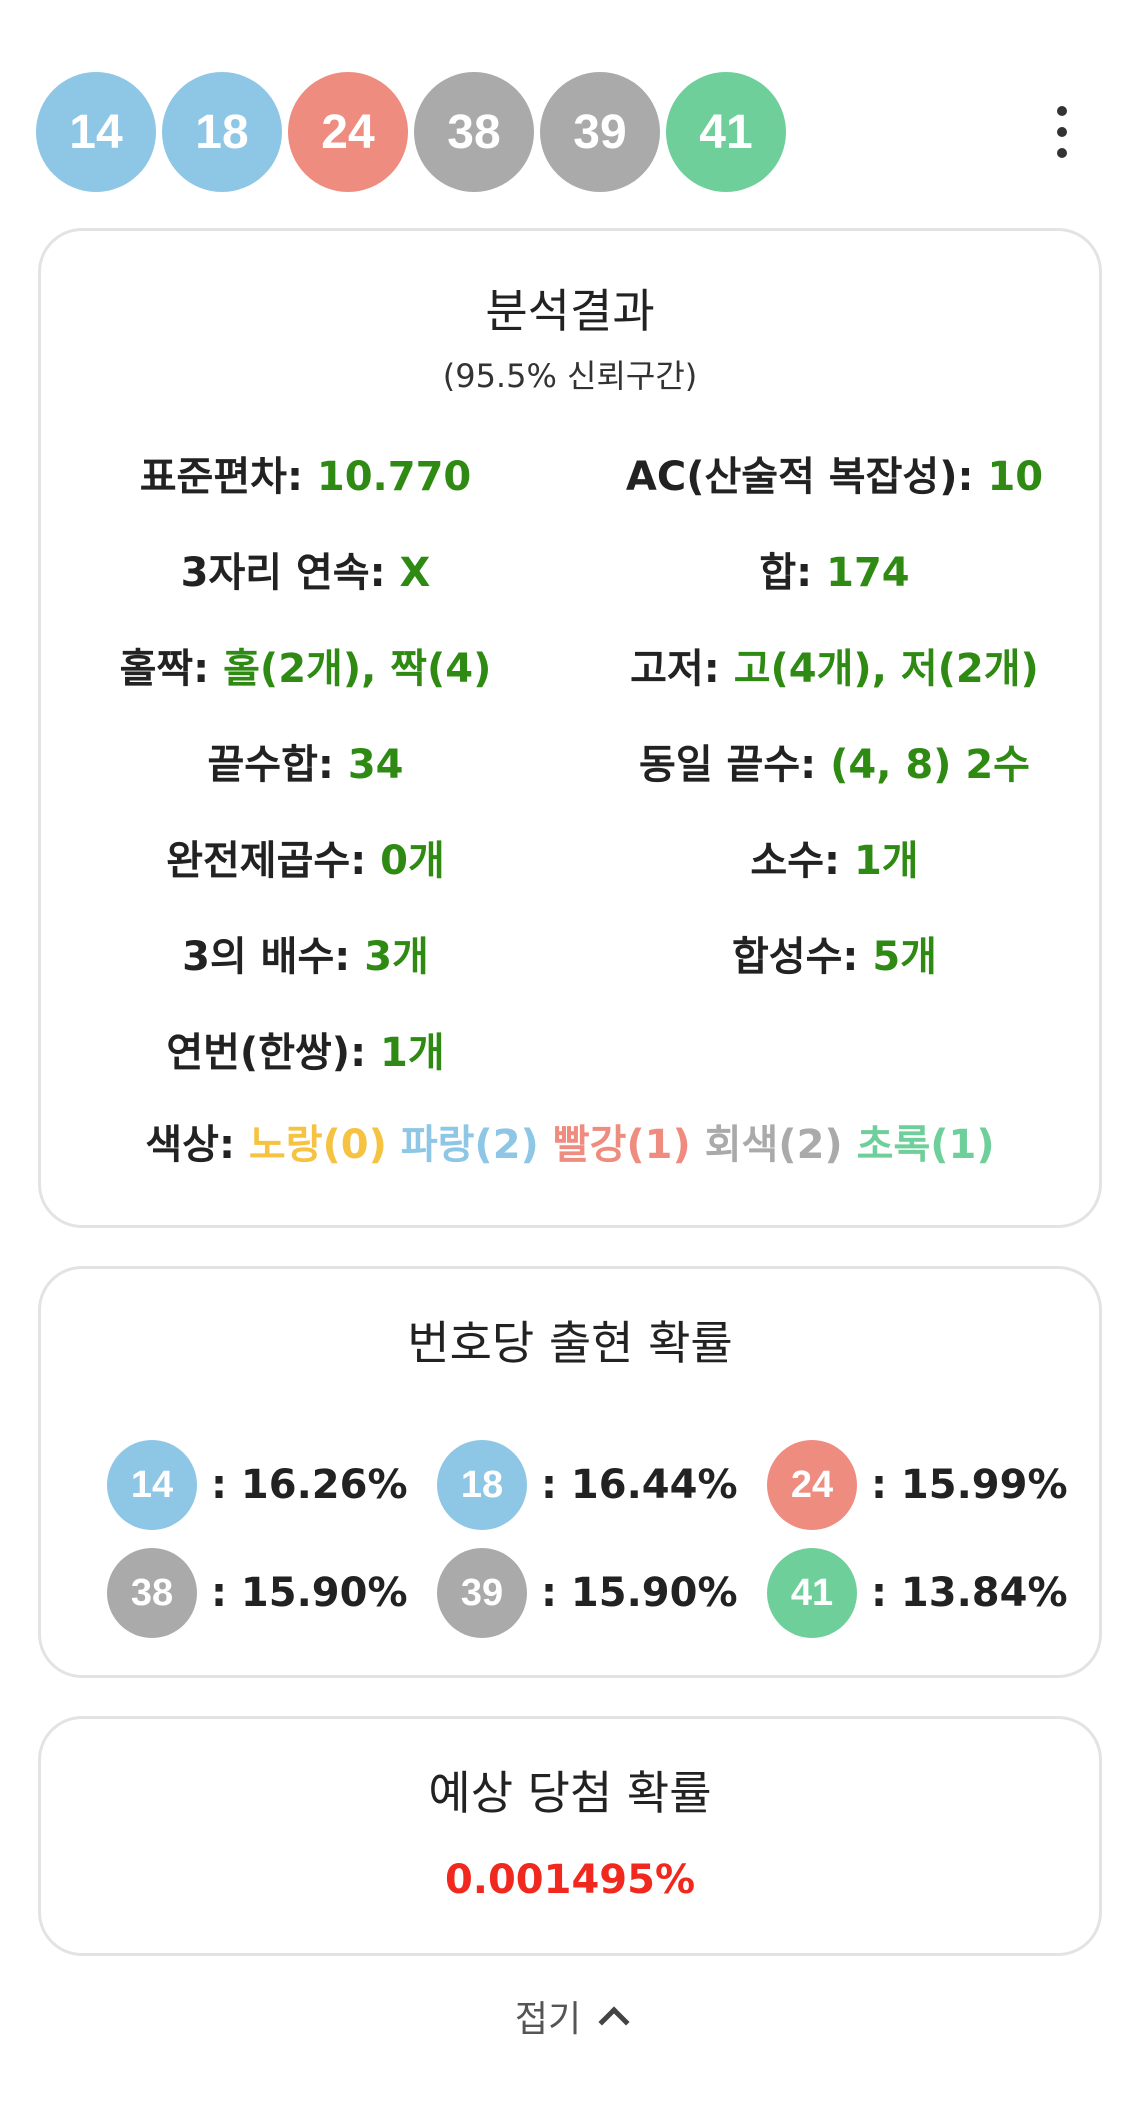 The height and width of the screenshot is (2118, 1140). I want to click on stat-value: (4, 8) 2수, so click(930, 765).